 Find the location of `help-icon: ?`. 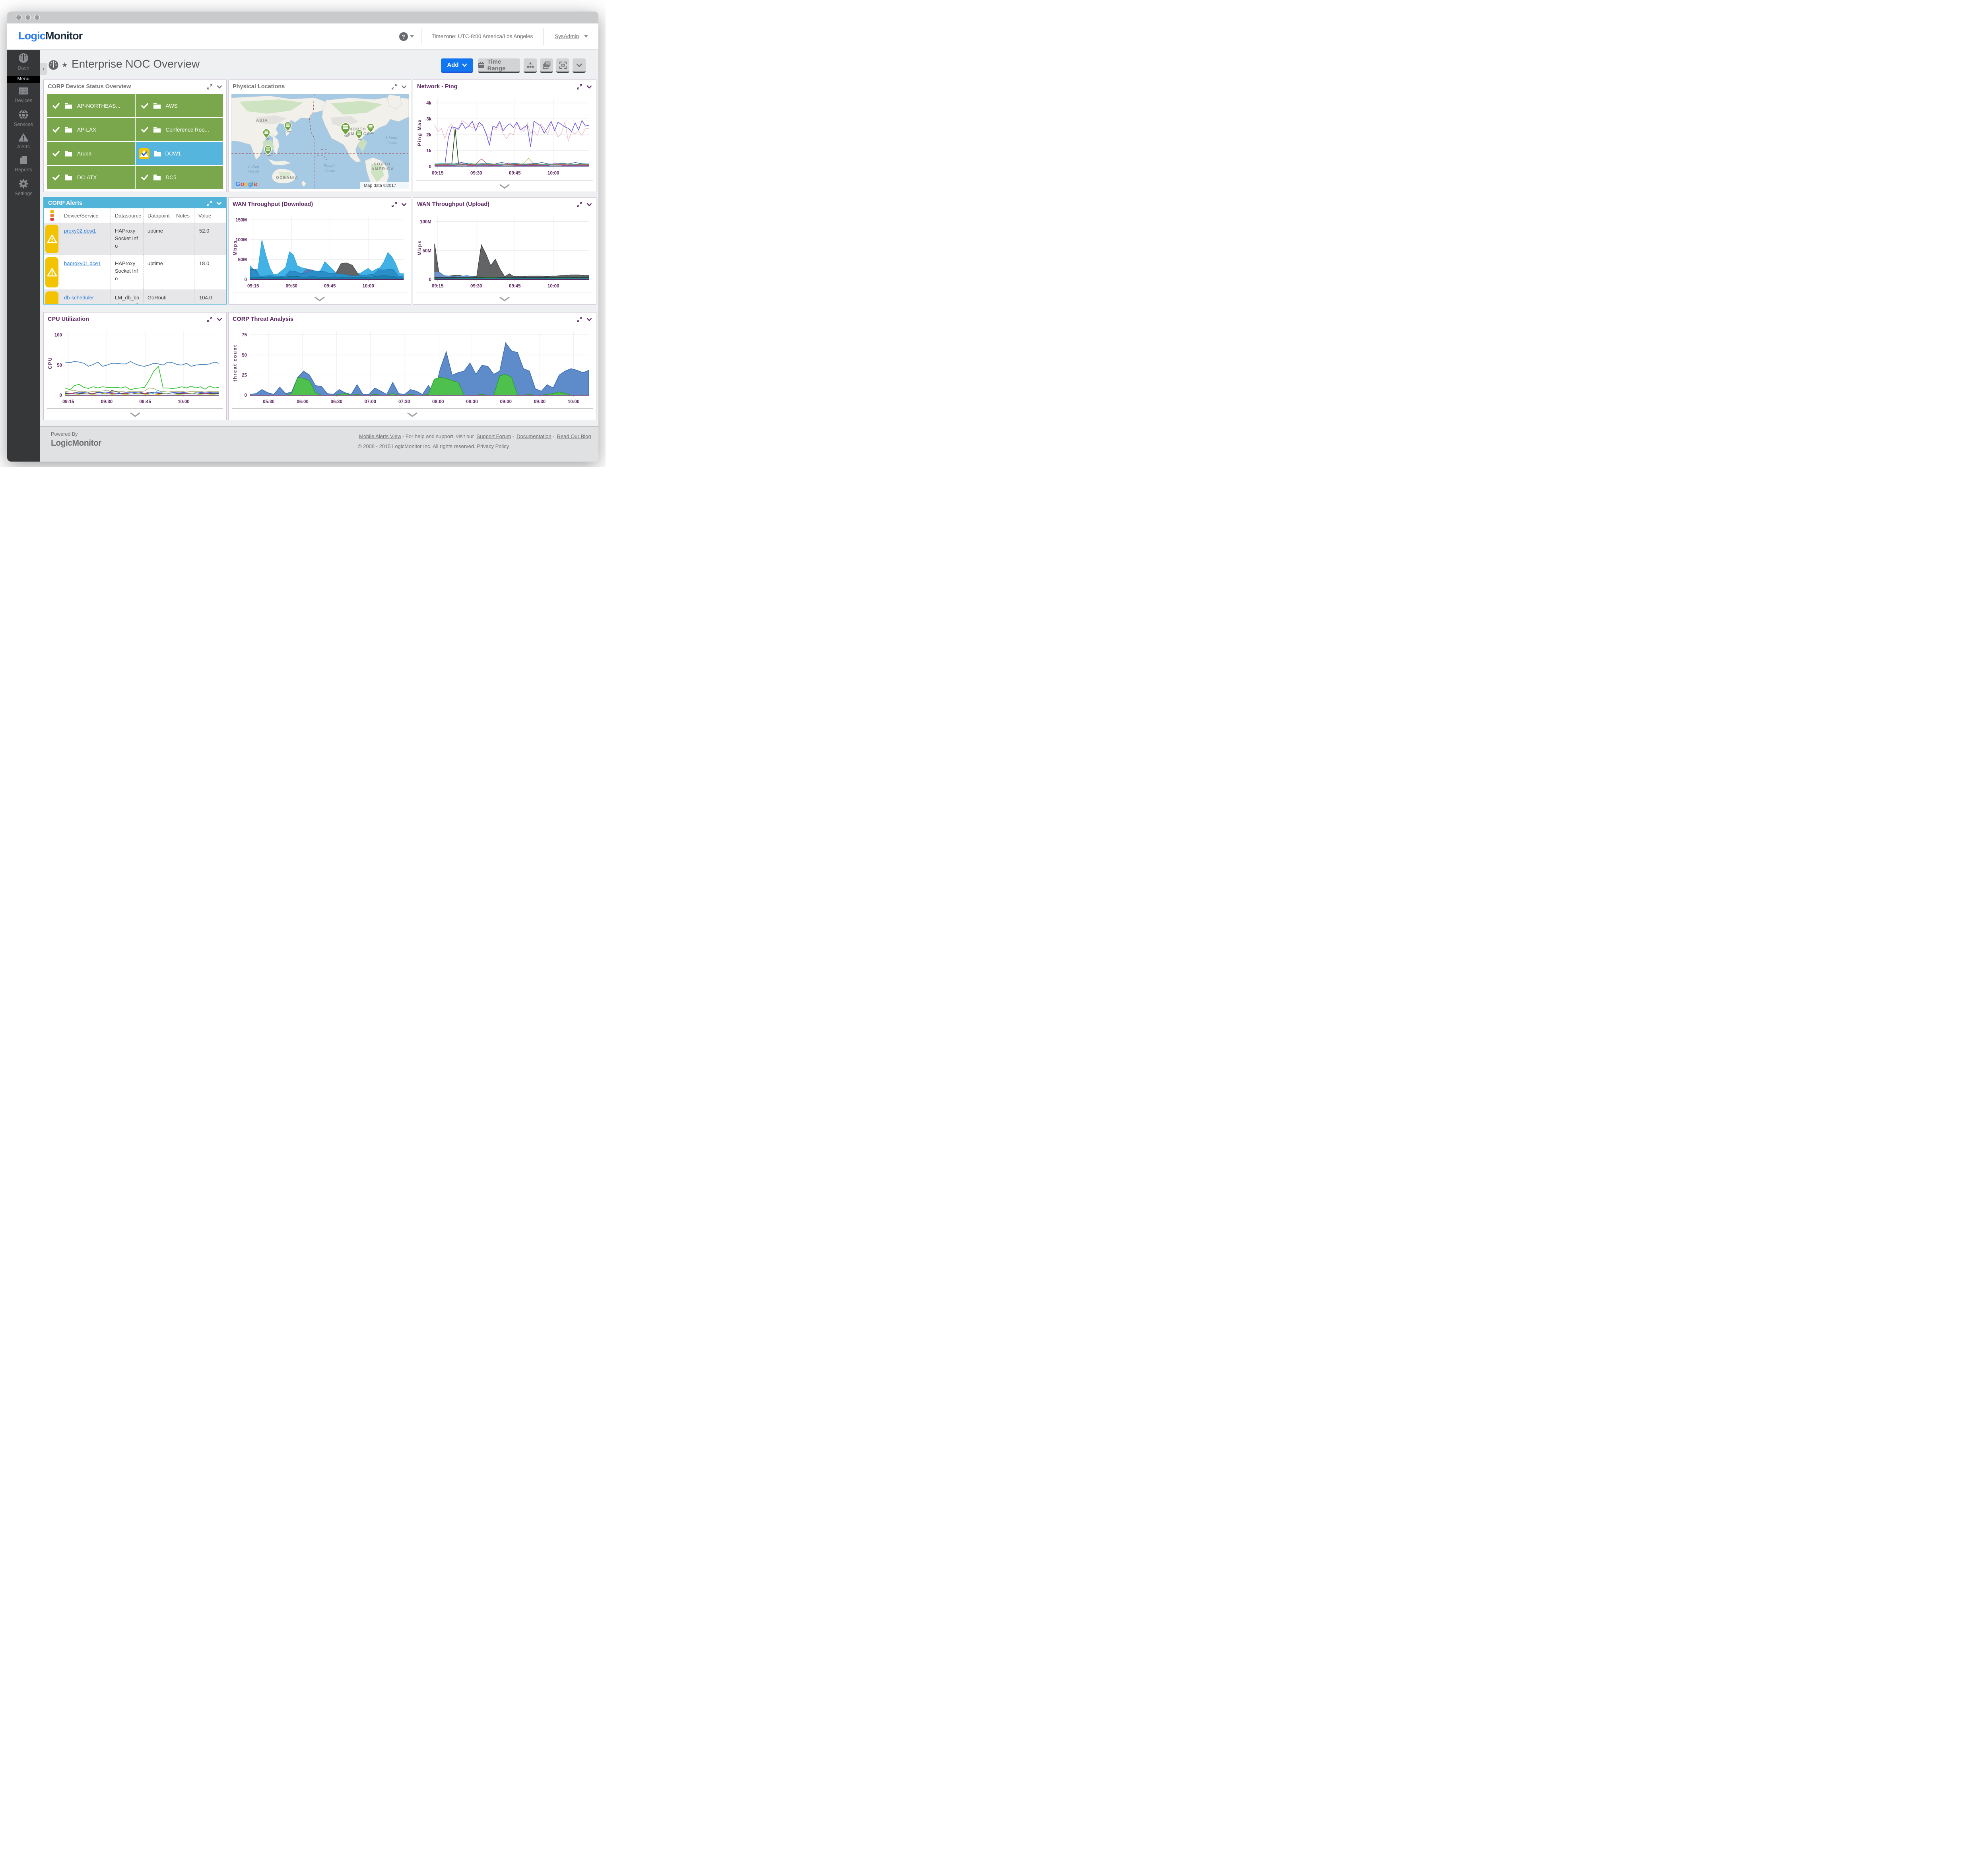

help-icon: ? is located at coordinates (403, 36).